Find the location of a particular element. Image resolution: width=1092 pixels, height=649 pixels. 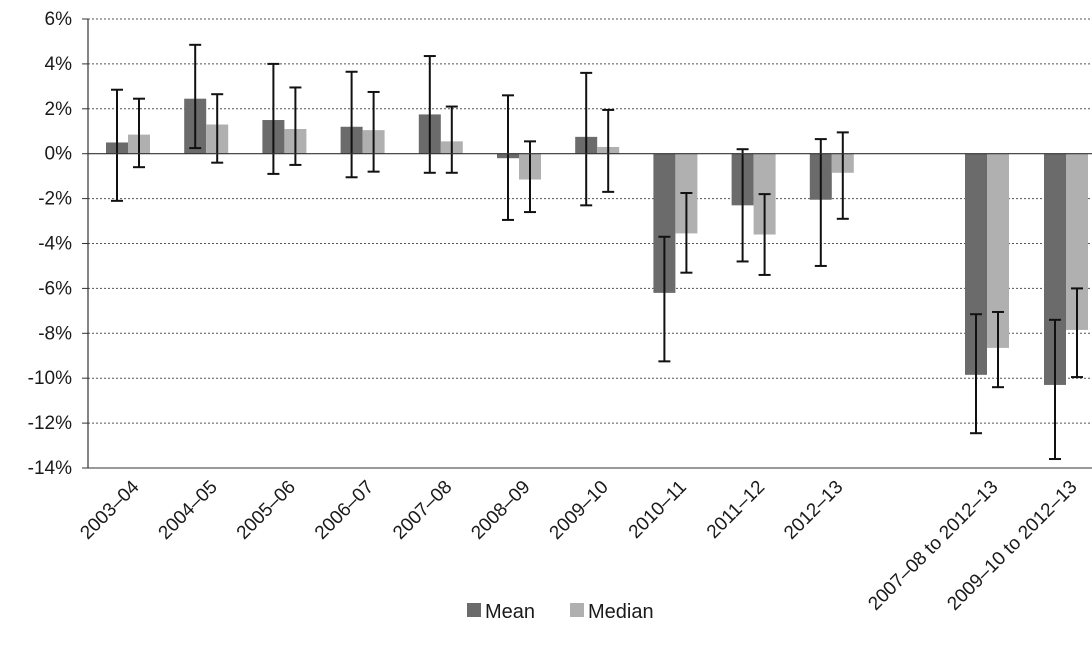

y-tick-label: 6% is located at coordinates (59, 19).